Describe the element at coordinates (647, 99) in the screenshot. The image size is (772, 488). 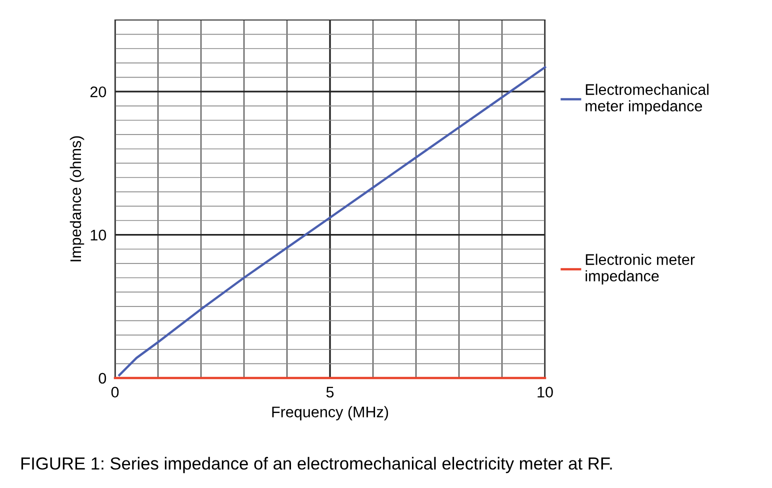
I see `legend-label: Electromechanical meter impedance` at that location.